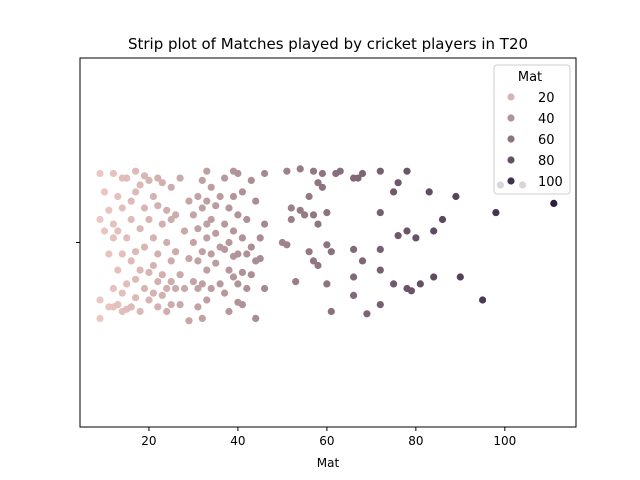  I want to click on legend: Mat 20 40 60 80 100, so click(532, 129).